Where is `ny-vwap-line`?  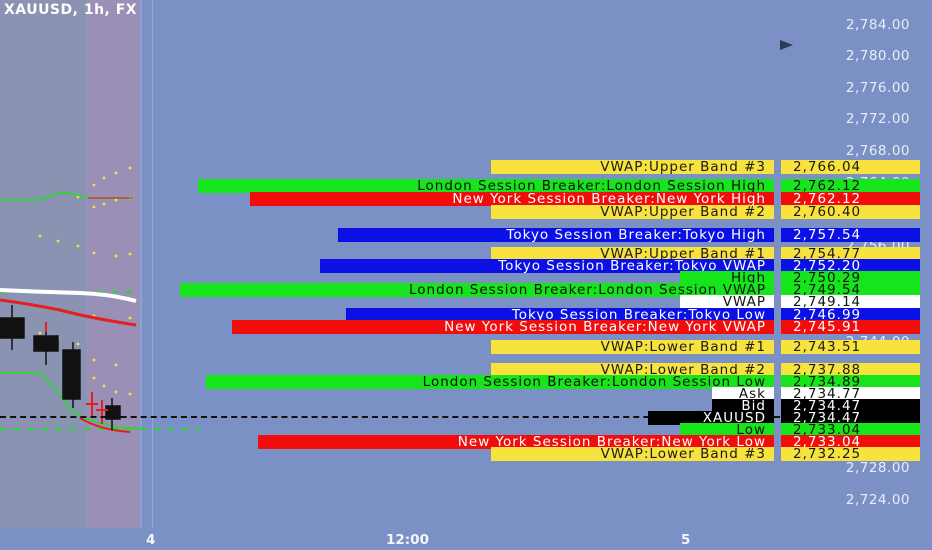
ny-vwap-line is located at coordinates (68, 312).